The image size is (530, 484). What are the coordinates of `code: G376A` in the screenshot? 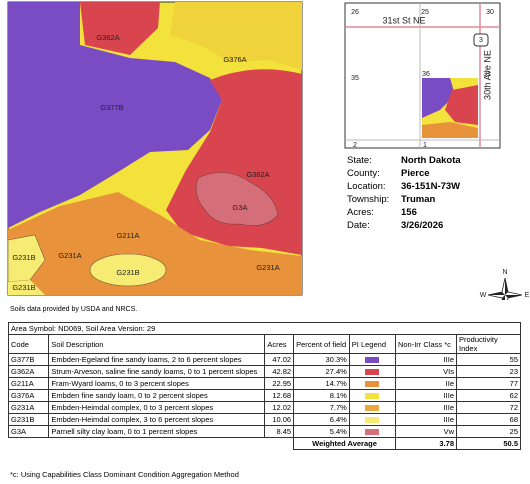 It's located at (28, 395).